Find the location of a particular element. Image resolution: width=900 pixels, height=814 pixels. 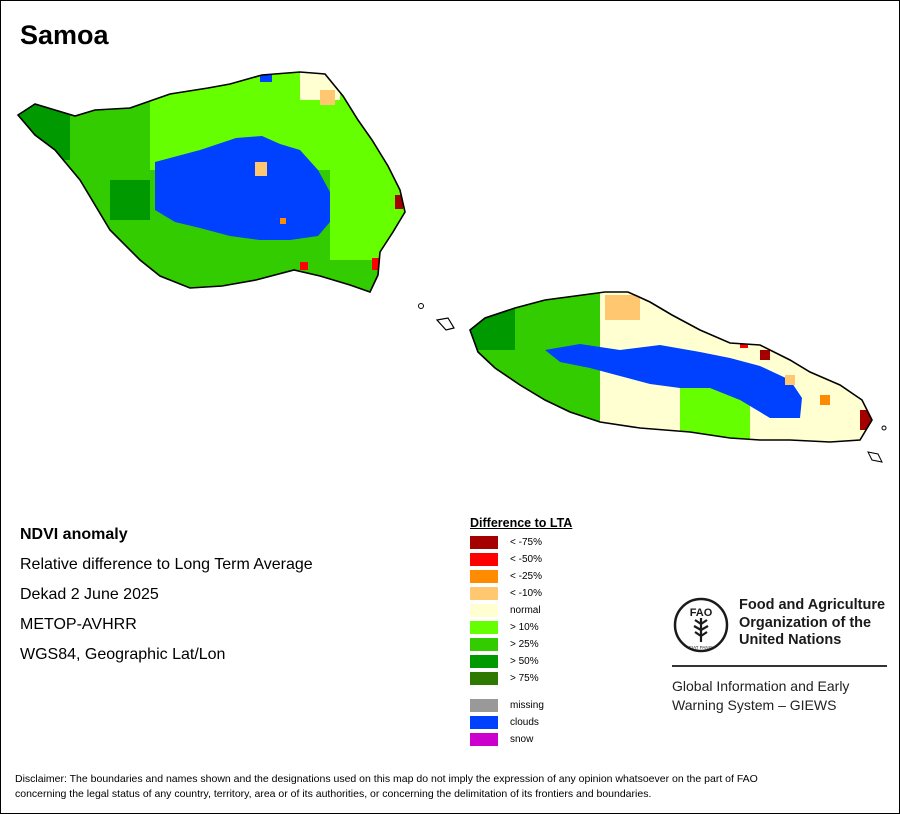

legend-item: < -75% is located at coordinates (521, 542).